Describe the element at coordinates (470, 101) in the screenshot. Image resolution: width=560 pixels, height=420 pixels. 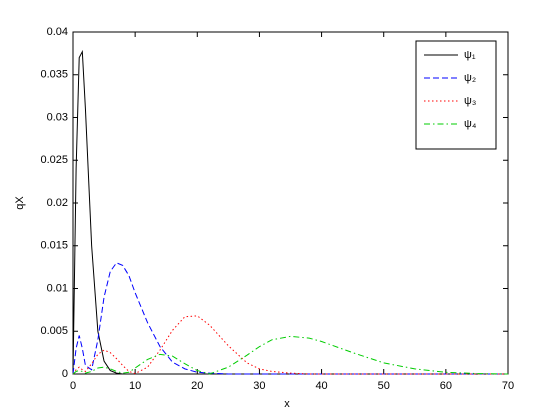
I see `legend-label: ψ₃` at that location.